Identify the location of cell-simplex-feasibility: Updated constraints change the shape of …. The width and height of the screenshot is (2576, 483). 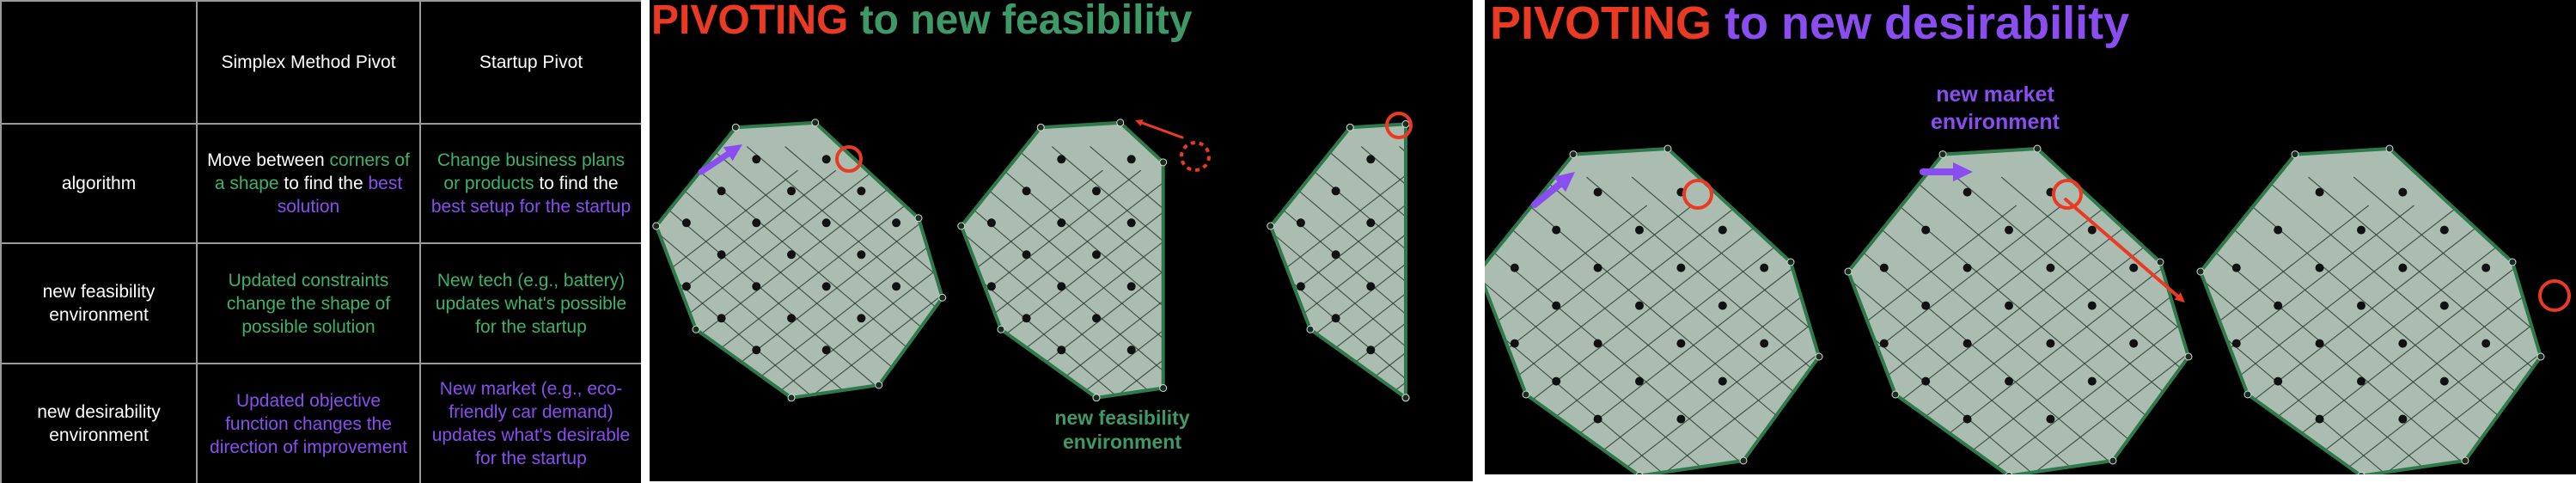
(308, 303).